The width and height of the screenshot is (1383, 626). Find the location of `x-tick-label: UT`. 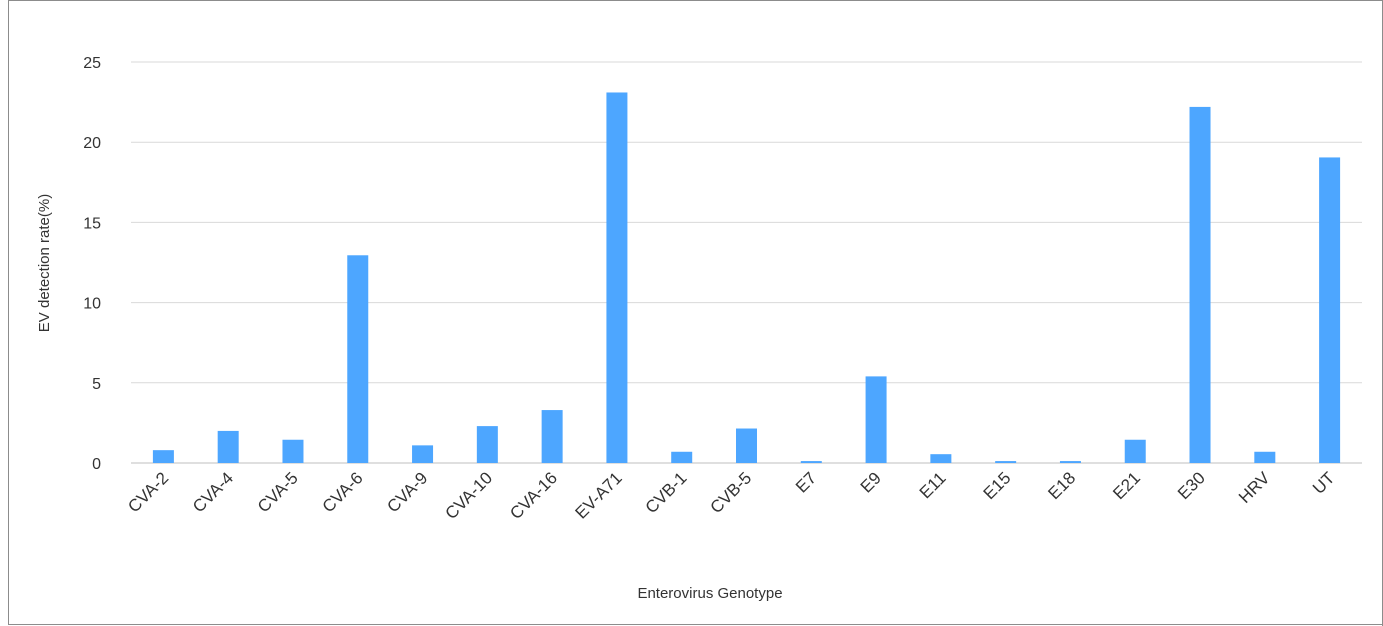

x-tick-label: UT is located at coordinates (1323, 482).